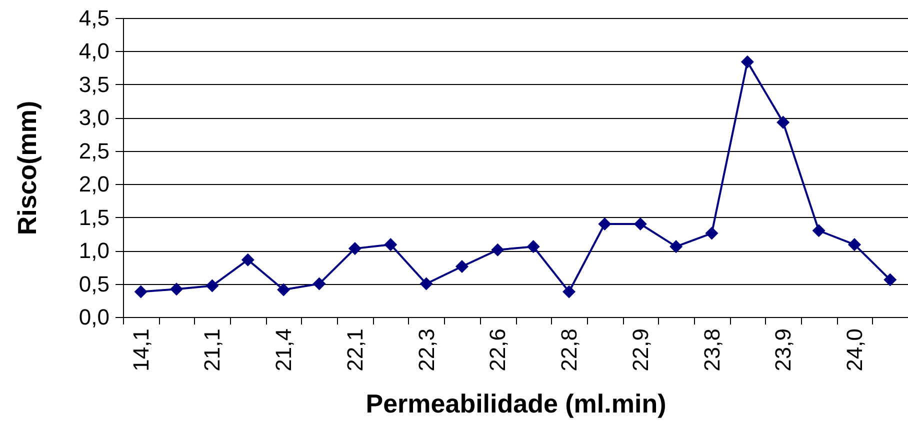  What do you see at coordinates (711, 350) in the screenshot?
I see `x-tick-label: 23,8` at bounding box center [711, 350].